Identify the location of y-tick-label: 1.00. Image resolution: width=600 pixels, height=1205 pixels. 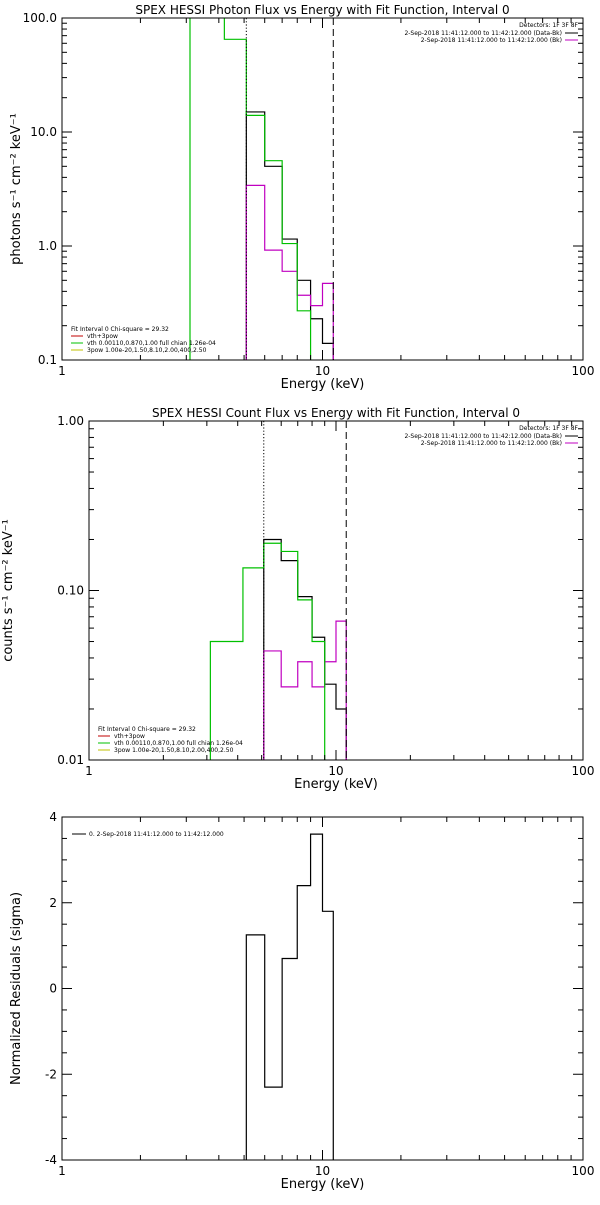
(70, 421).